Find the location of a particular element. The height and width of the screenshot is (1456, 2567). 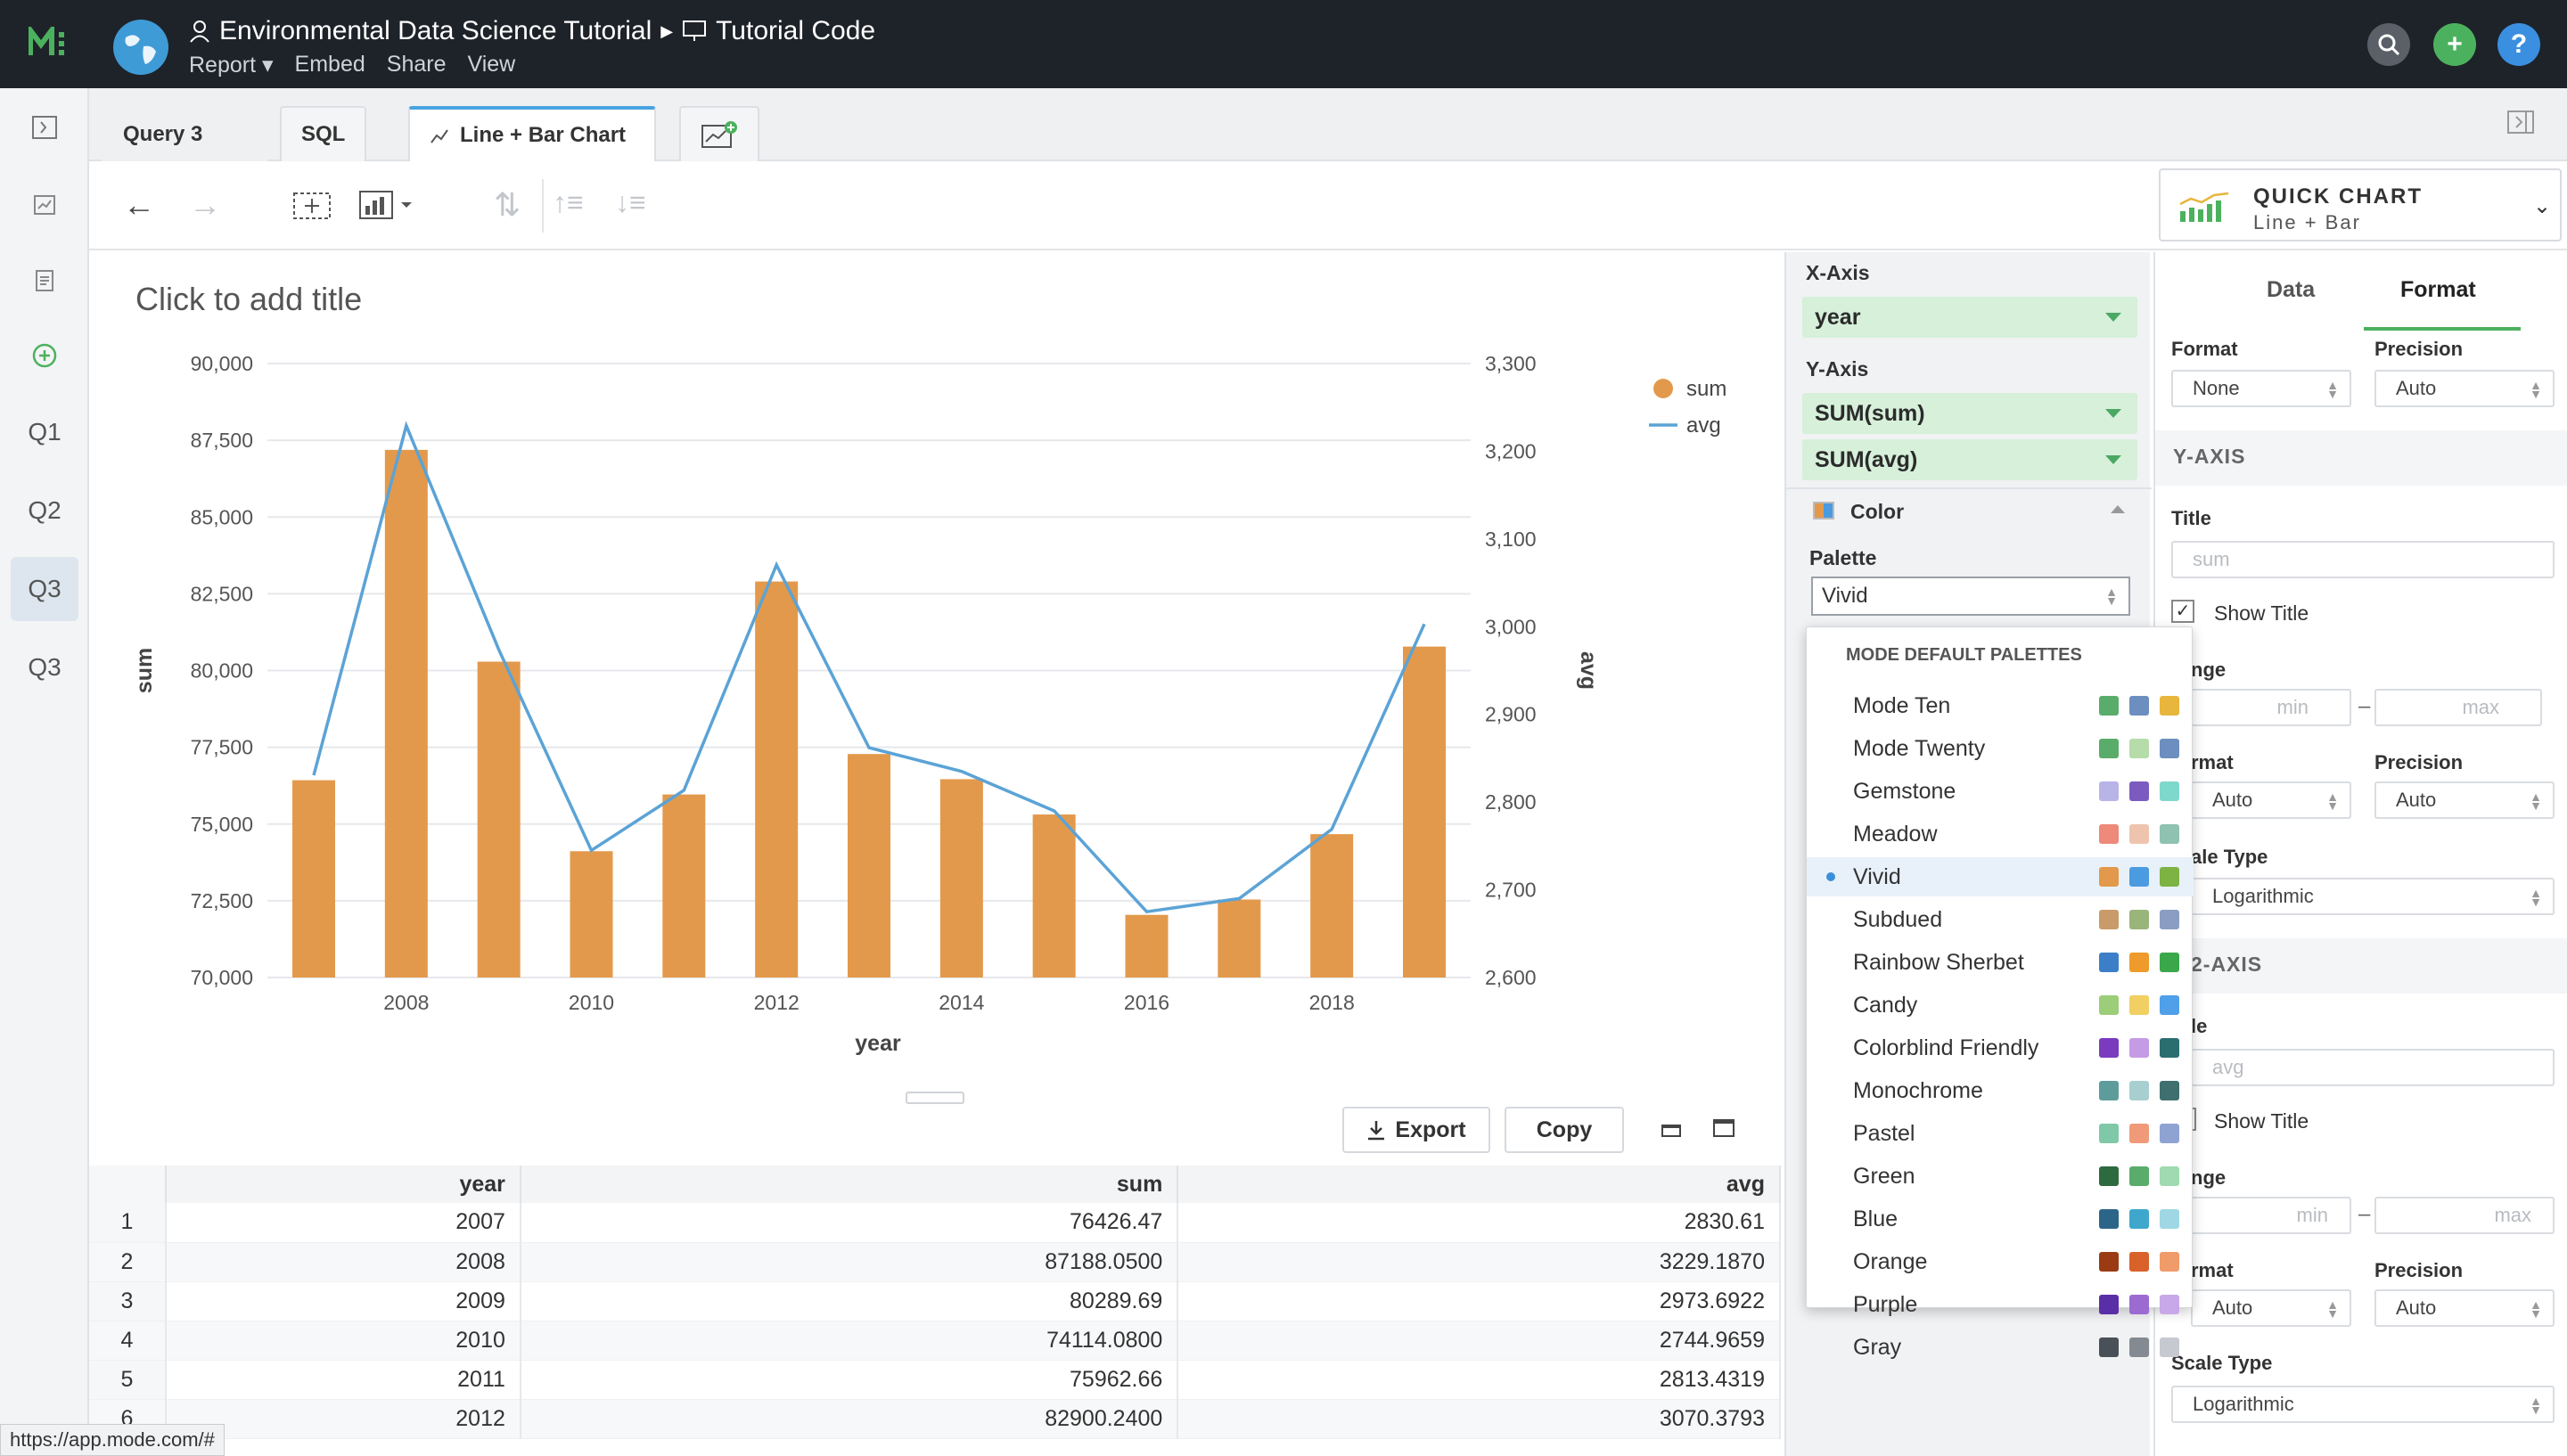

y-min-input: min is located at coordinates (2271, 707).